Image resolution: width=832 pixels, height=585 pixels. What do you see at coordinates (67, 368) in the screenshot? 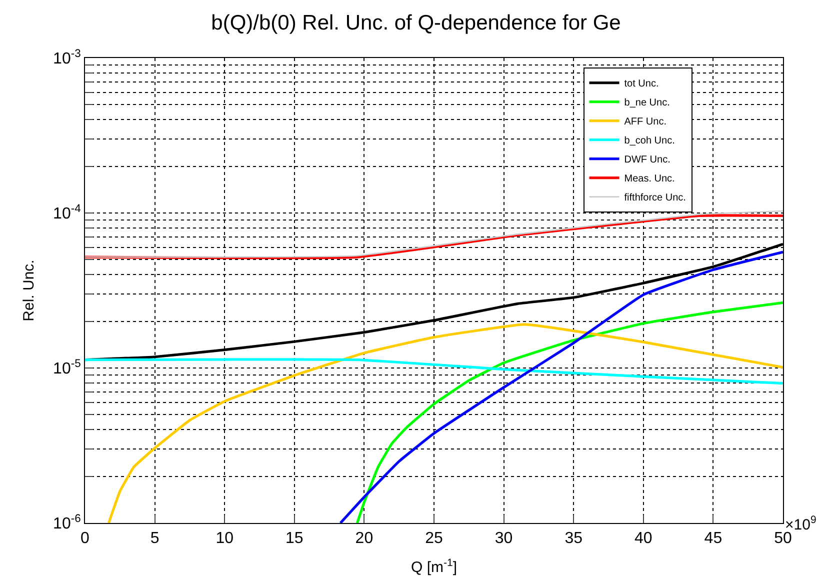
I see `y-tick-label: 10$^{-5}$` at bounding box center [67, 368].